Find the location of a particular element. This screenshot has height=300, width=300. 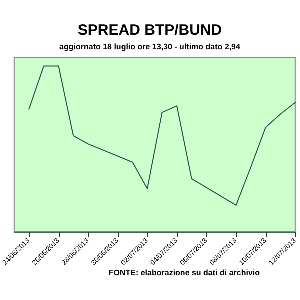

chart-subtitle: aggiornato 18 luglio ore 13,30 - ultimo dato 2,94 is located at coordinates (151, 47).